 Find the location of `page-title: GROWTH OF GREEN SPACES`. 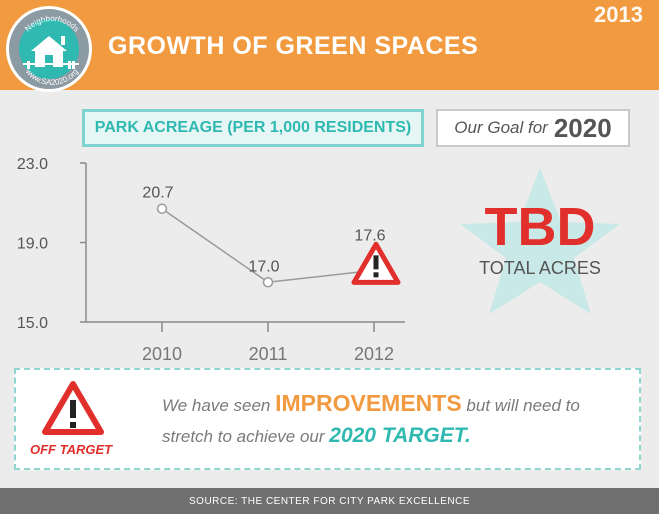

page-title: GROWTH OF GREEN SPACES is located at coordinates (293, 46).